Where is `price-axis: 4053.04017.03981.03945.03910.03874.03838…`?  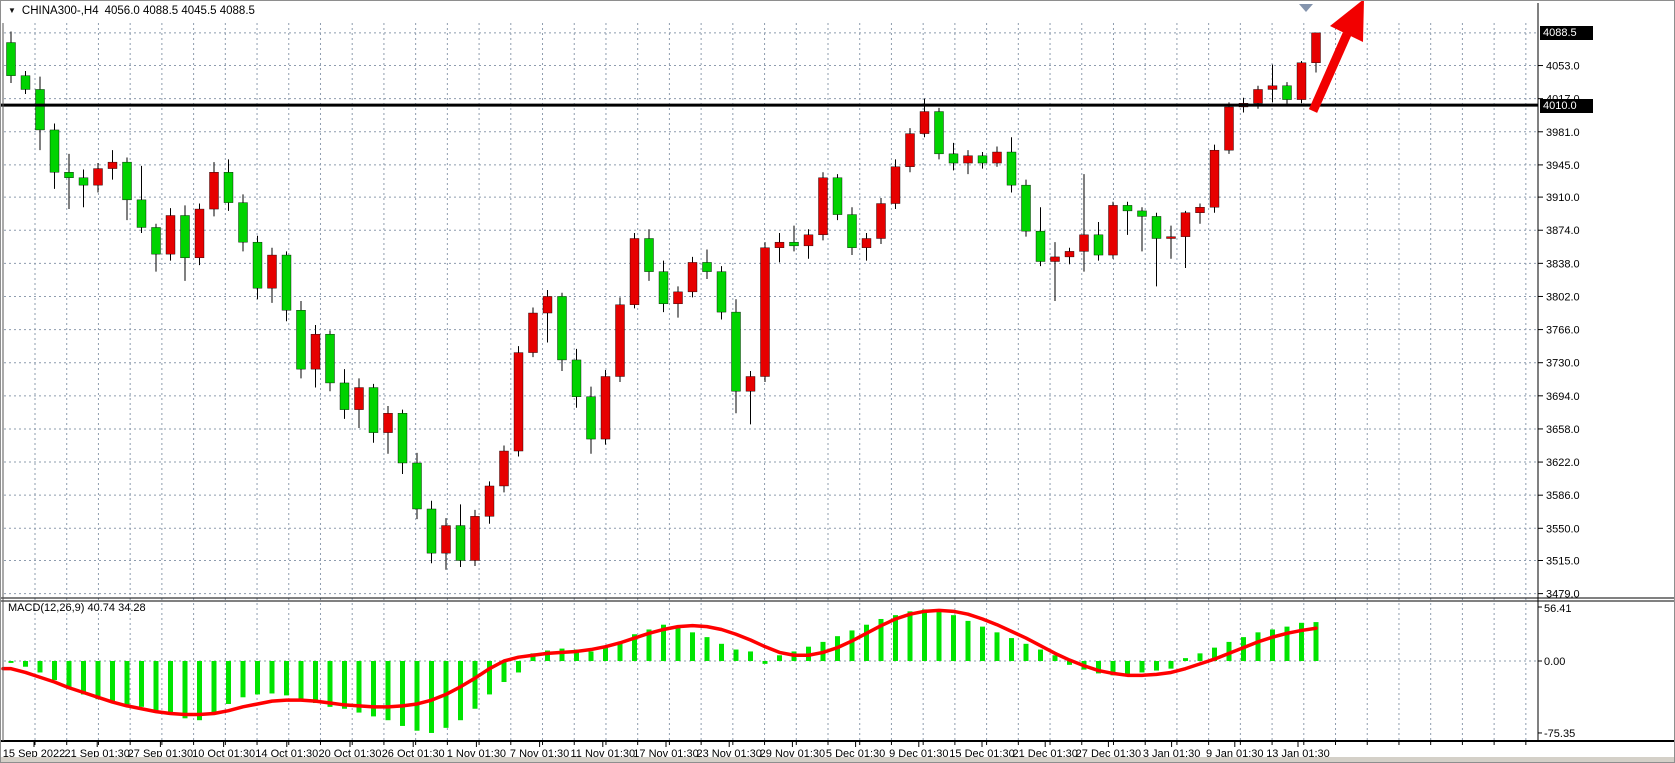 price-axis: 4053.04017.03981.03945.03910.03874.03838… is located at coordinates (1559, 331).